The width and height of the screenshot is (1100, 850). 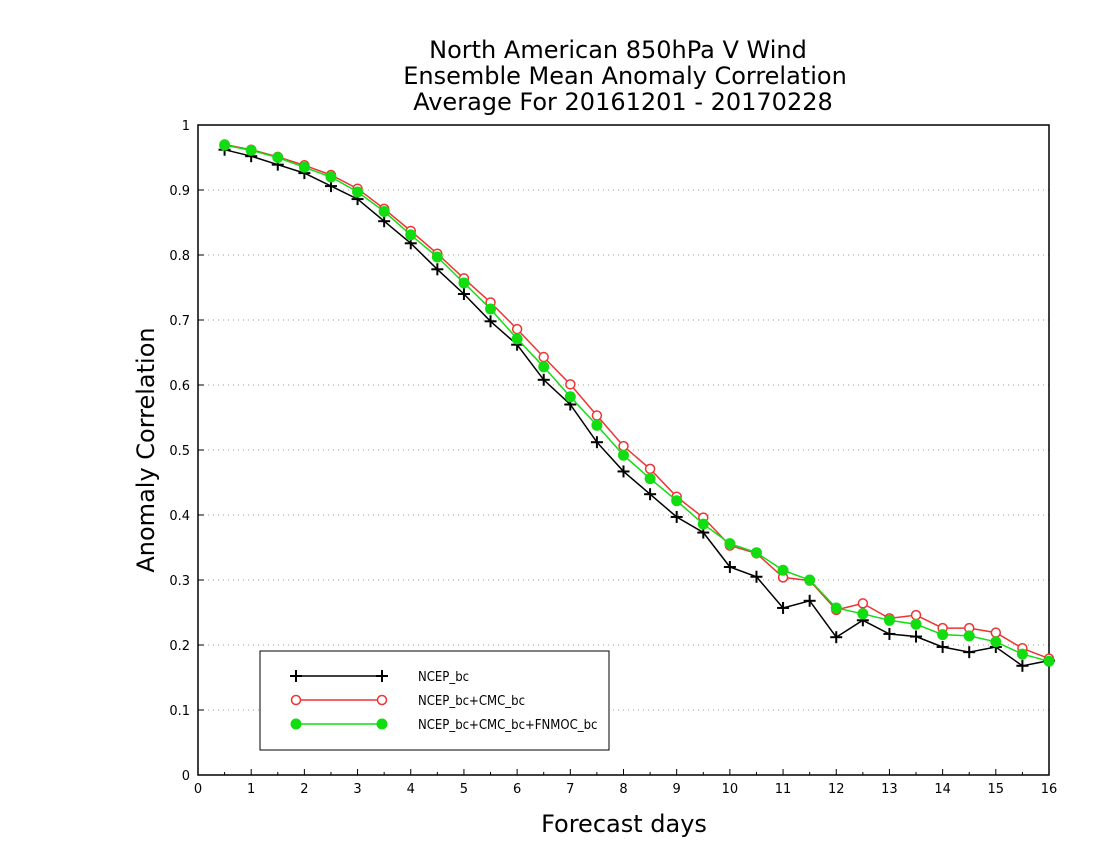 What do you see at coordinates (517, 789) in the screenshot?
I see `x-tick-label-6: 6` at bounding box center [517, 789].